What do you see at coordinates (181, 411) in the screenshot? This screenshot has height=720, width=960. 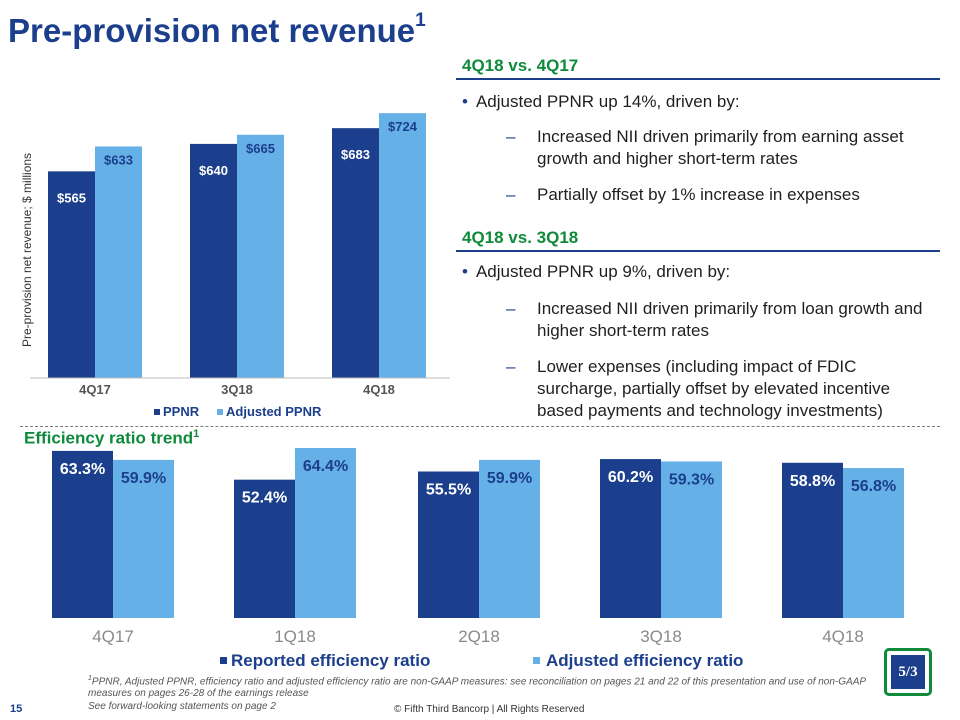 I see `ppnr-legend-label: PPNR` at bounding box center [181, 411].